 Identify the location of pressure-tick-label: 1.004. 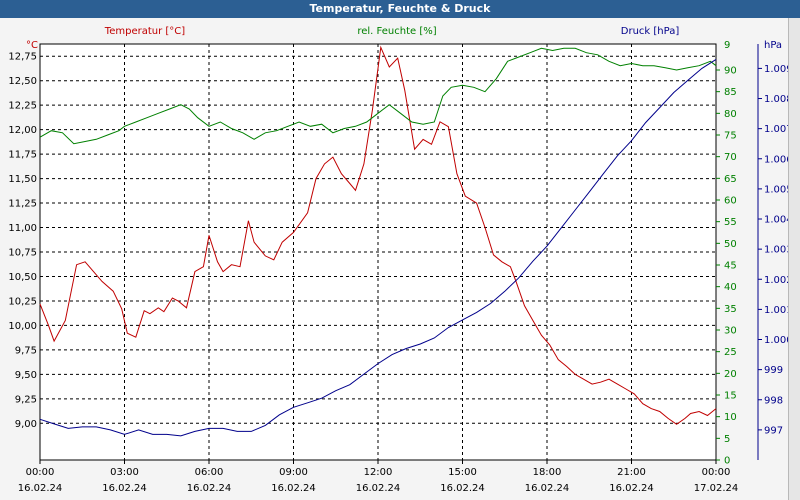
(778, 220).